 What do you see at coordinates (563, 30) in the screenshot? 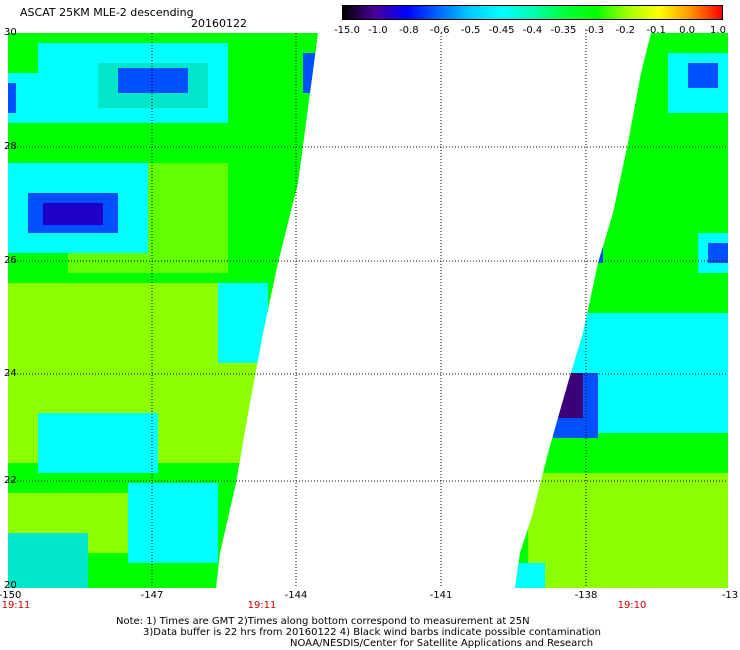
I see `colorbar-tick-label: -0.35` at bounding box center [563, 30].